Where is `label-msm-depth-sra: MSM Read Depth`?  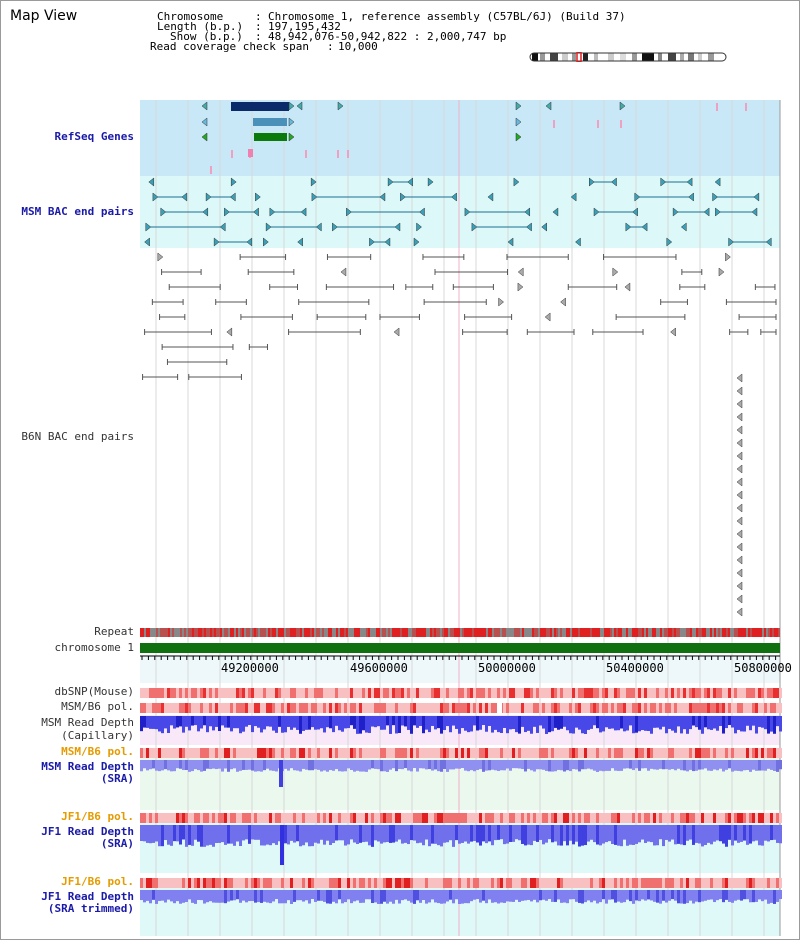
label-msm-depth-sra: MSM Read Depth is located at coordinates (87, 766).